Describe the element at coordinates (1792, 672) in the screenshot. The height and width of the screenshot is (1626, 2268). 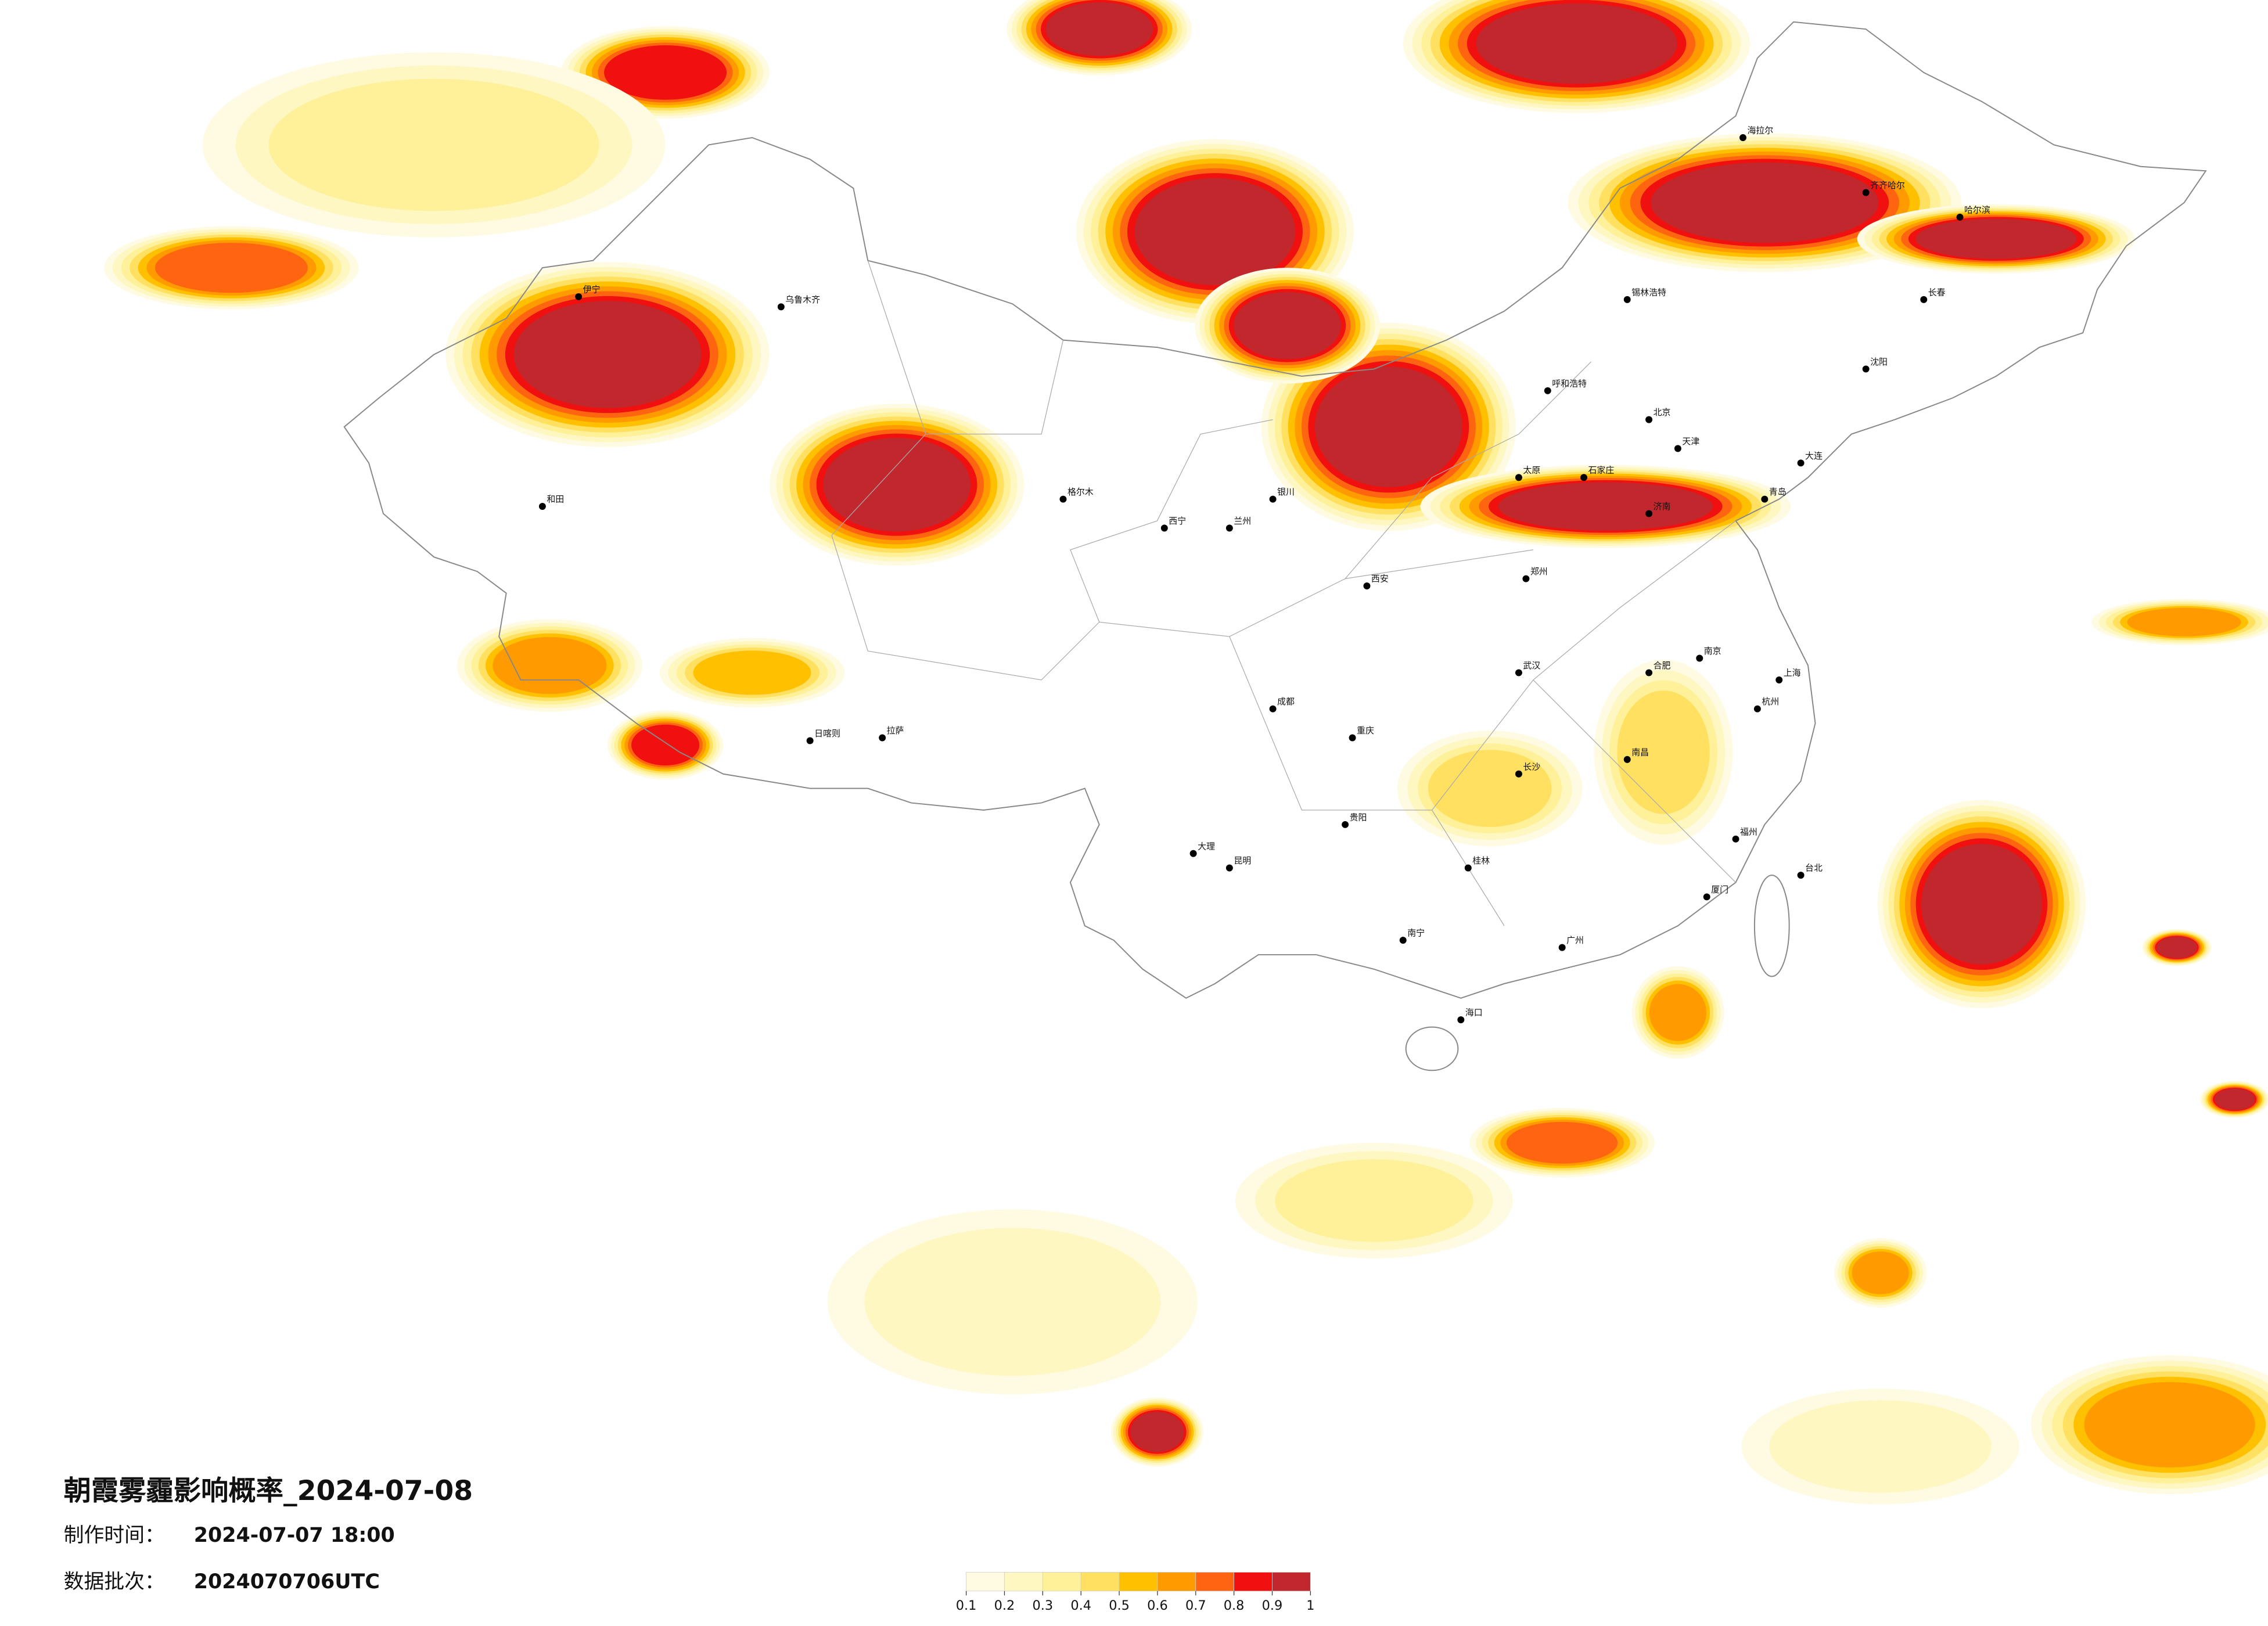
I see `city-label: 上海` at that location.